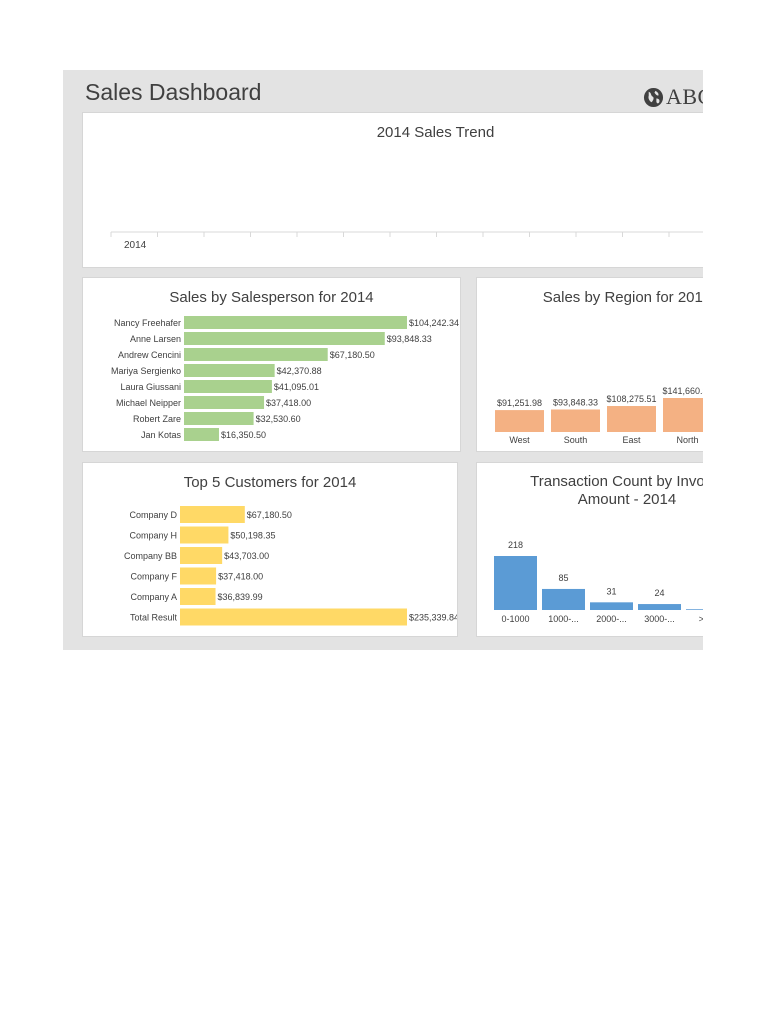  What do you see at coordinates (153, 577) in the screenshot?
I see `category-label: Company F` at bounding box center [153, 577].